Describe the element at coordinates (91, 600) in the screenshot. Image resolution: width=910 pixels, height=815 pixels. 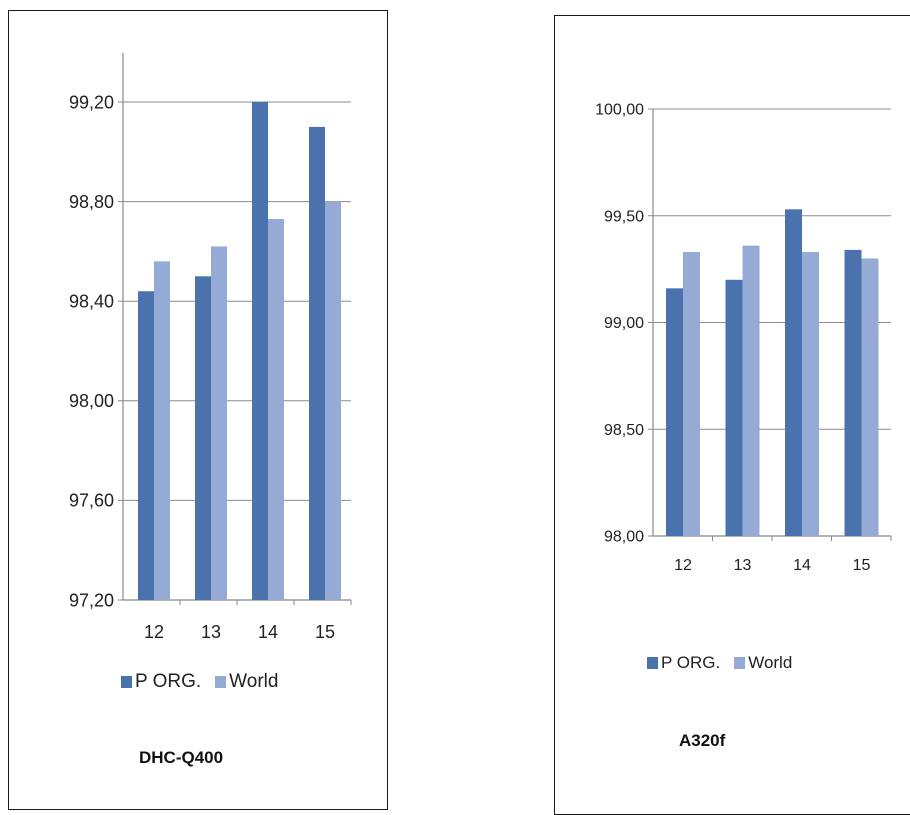
I see `y-tick-label: 97,20` at that location.